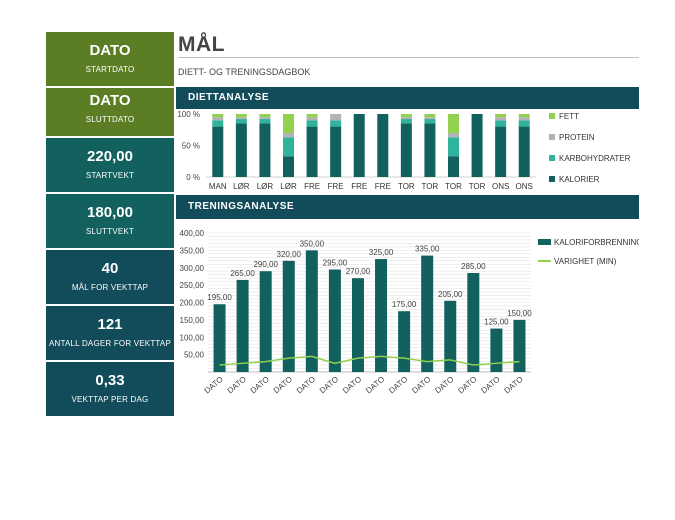  What do you see at coordinates (192, 320) in the screenshot?
I see `training-y-tick-label: 150,00` at bounding box center [192, 320].